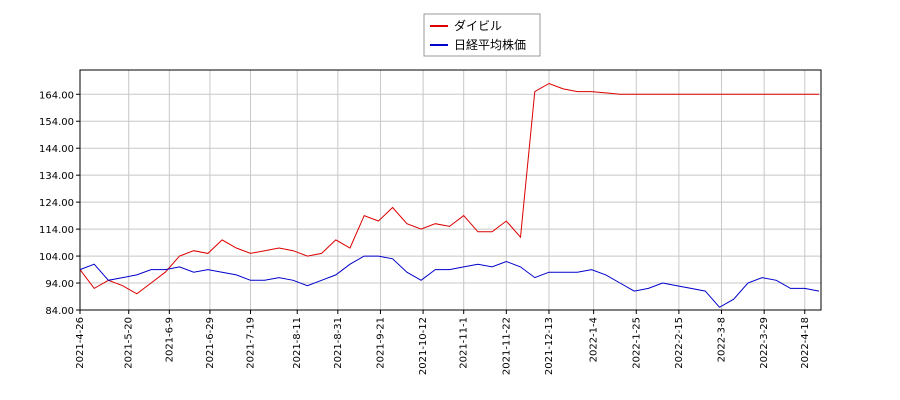  What do you see at coordinates (490, 44) in the screenshot?
I see `legend-label: 日経平均株価` at bounding box center [490, 44].